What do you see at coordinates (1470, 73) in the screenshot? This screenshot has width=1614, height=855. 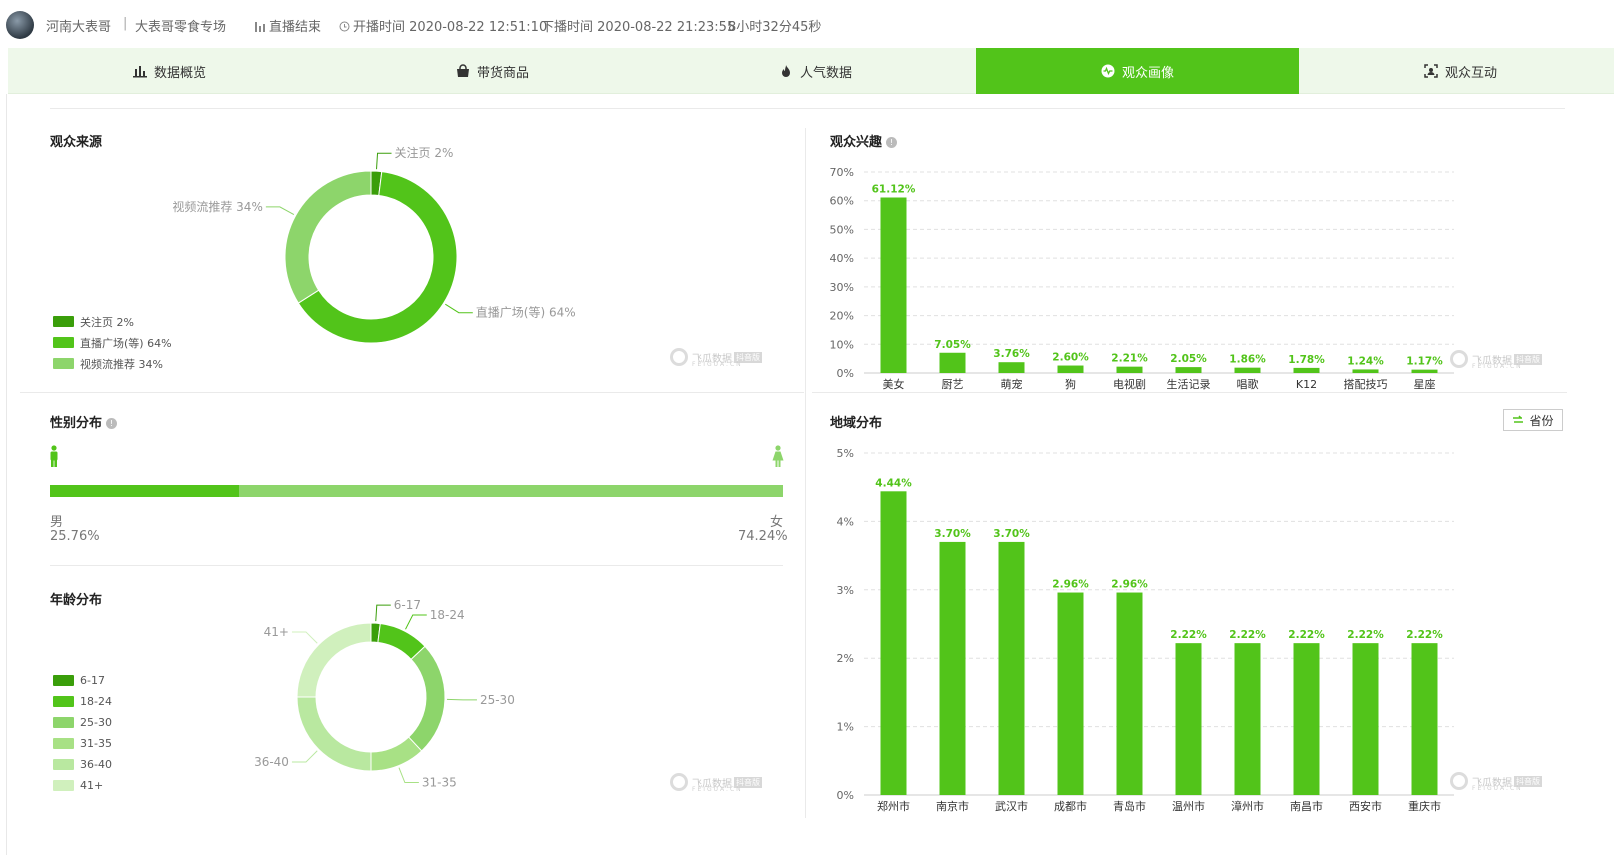 I see `tab-label: 观众互动` at bounding box center [1470, 73].